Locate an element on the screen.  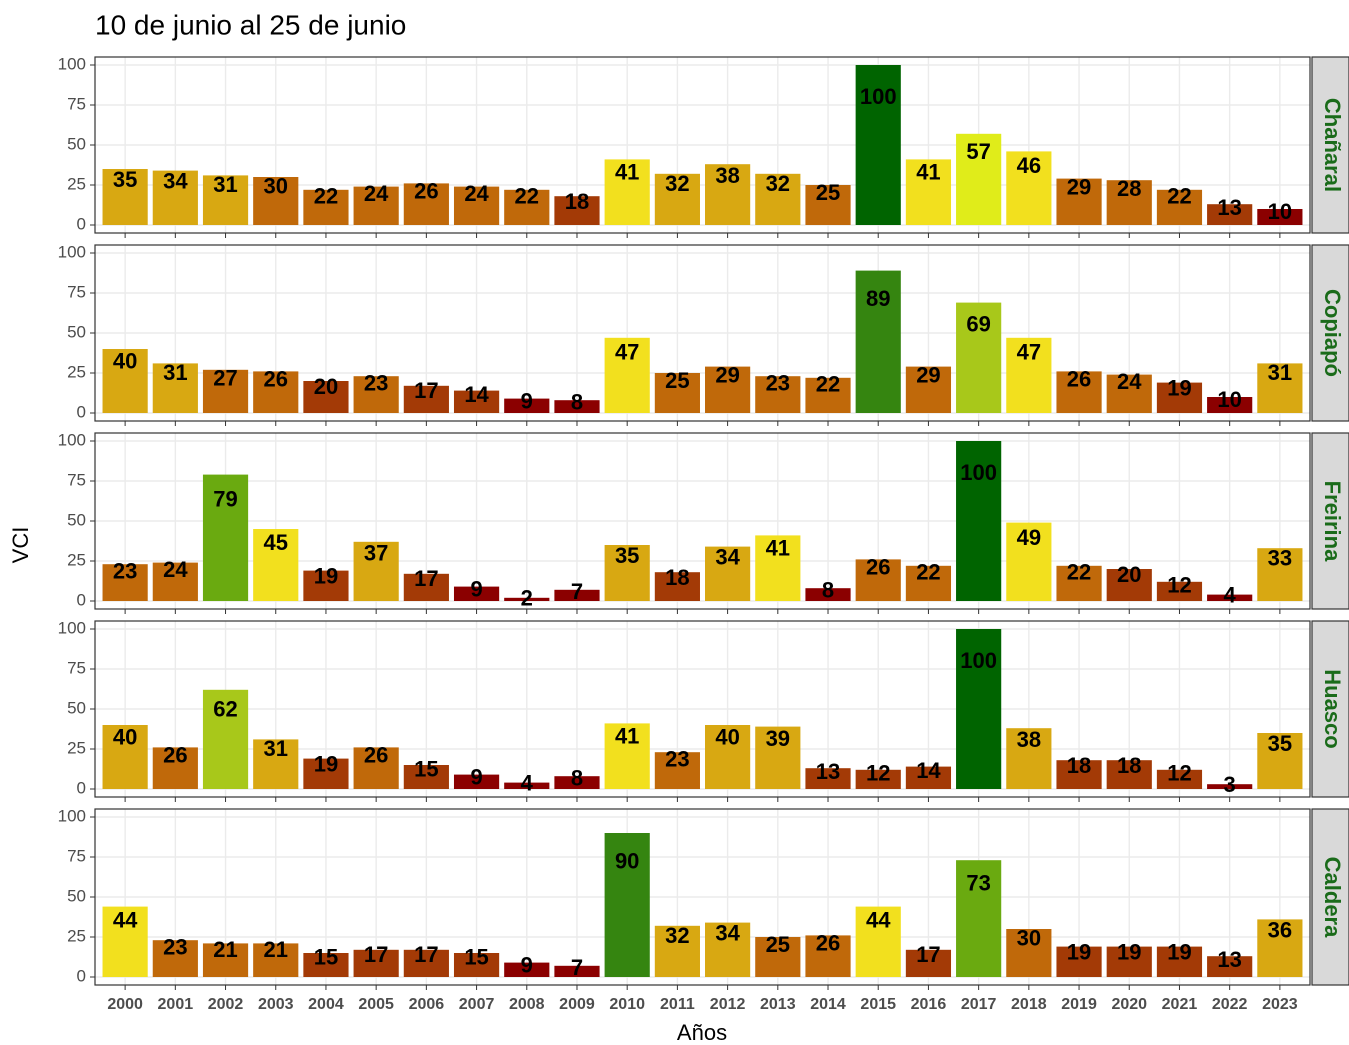
data-label: 38 is located at coordinates (1029, 739).